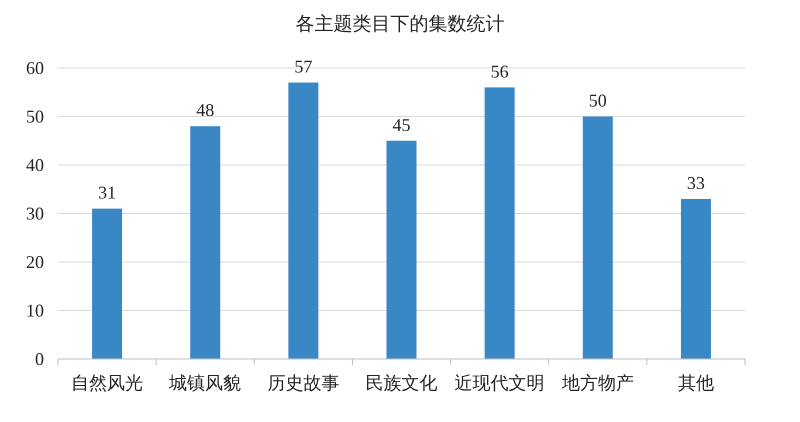  I want to click on data-label: 50, so click(597, 100).